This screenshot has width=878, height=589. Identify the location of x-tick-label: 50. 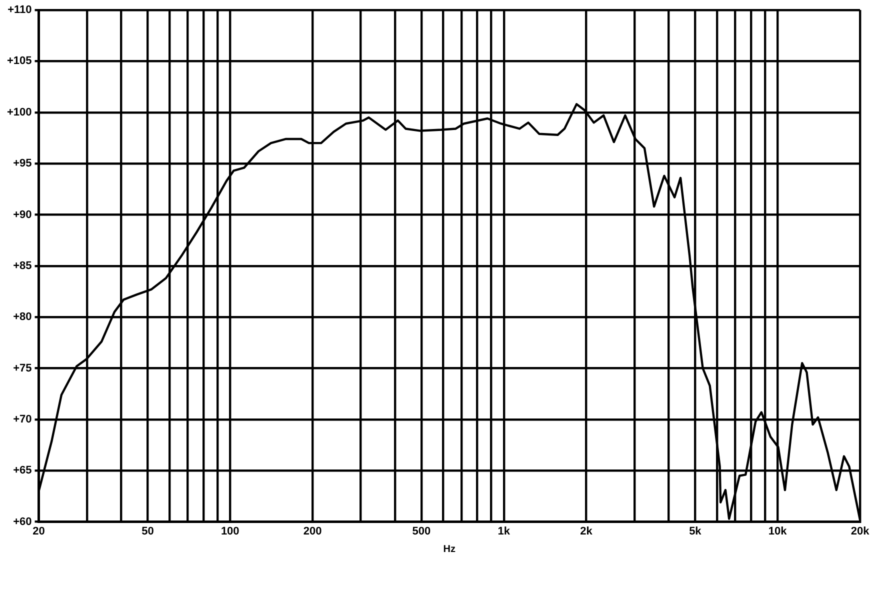
(148, 531).